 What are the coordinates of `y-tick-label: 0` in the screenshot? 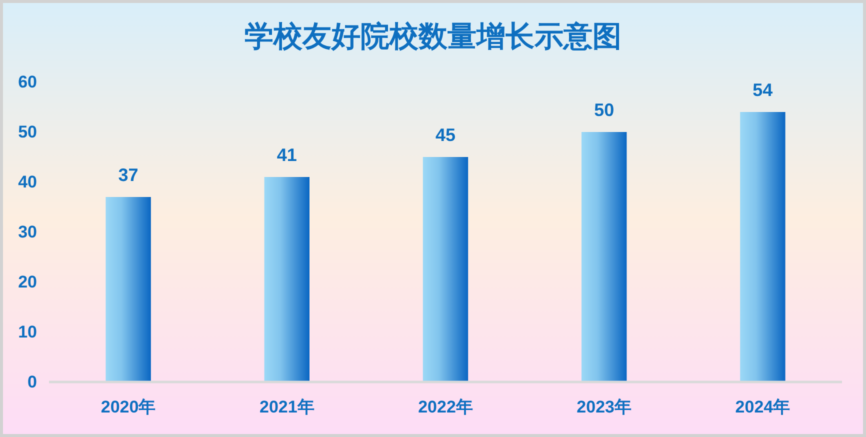 It's located at (32, 382).